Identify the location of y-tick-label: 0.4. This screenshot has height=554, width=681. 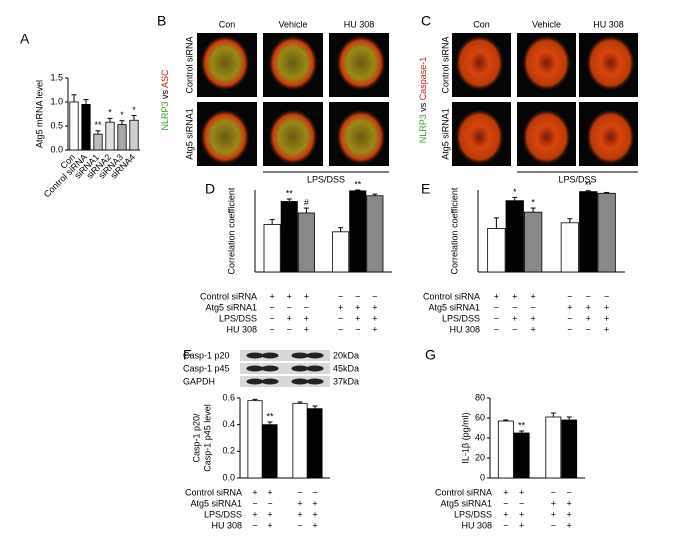
(228, 424).